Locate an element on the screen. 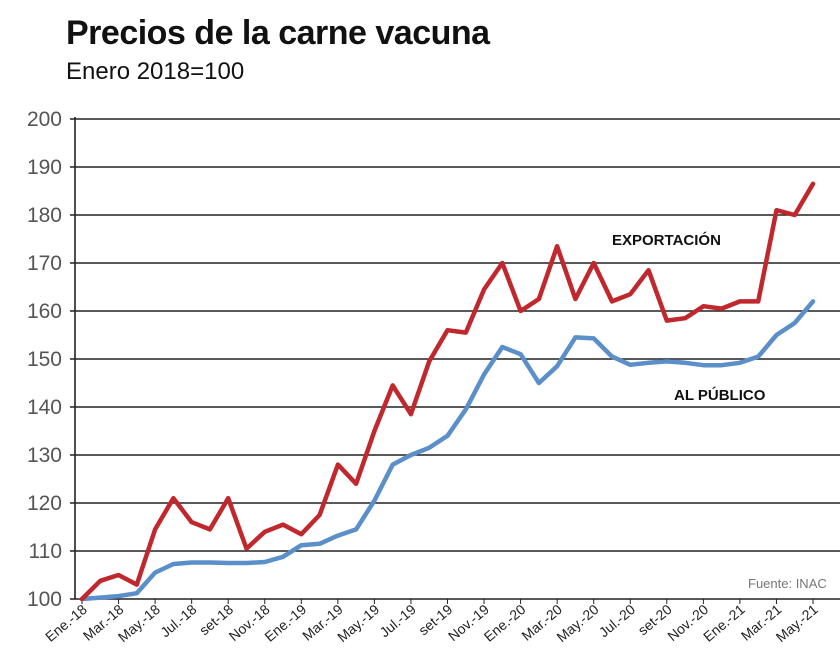 The image size is (840, 671). series-label-exportacion: EXPORTACIÓN is located at coordinates (666, 240).